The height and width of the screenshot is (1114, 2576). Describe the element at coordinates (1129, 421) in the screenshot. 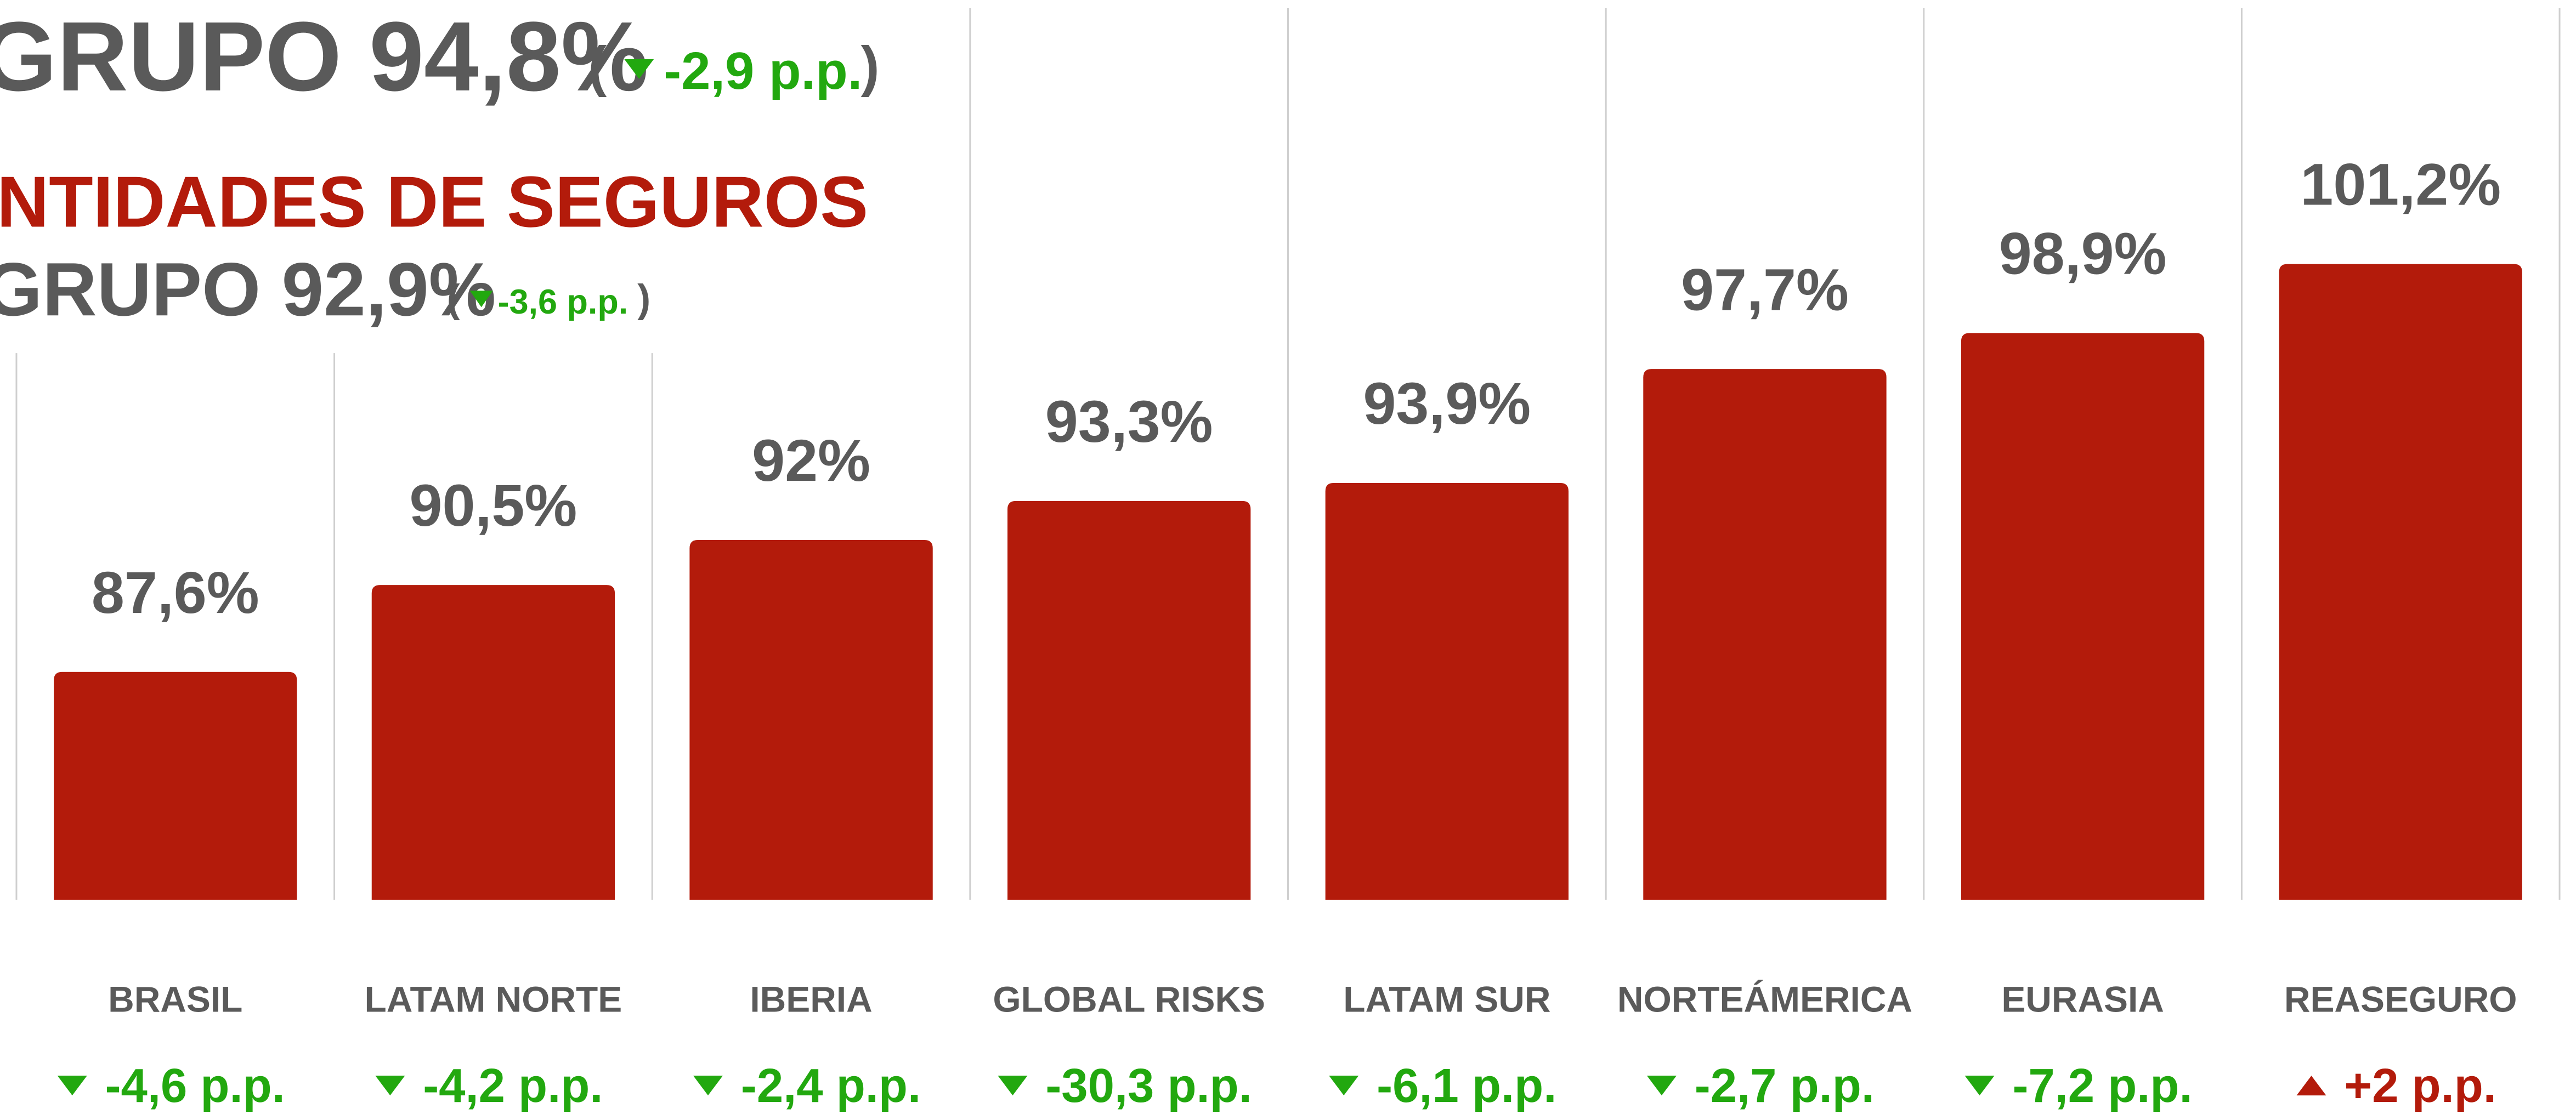

I see `value-label: 93,3%` at that location.